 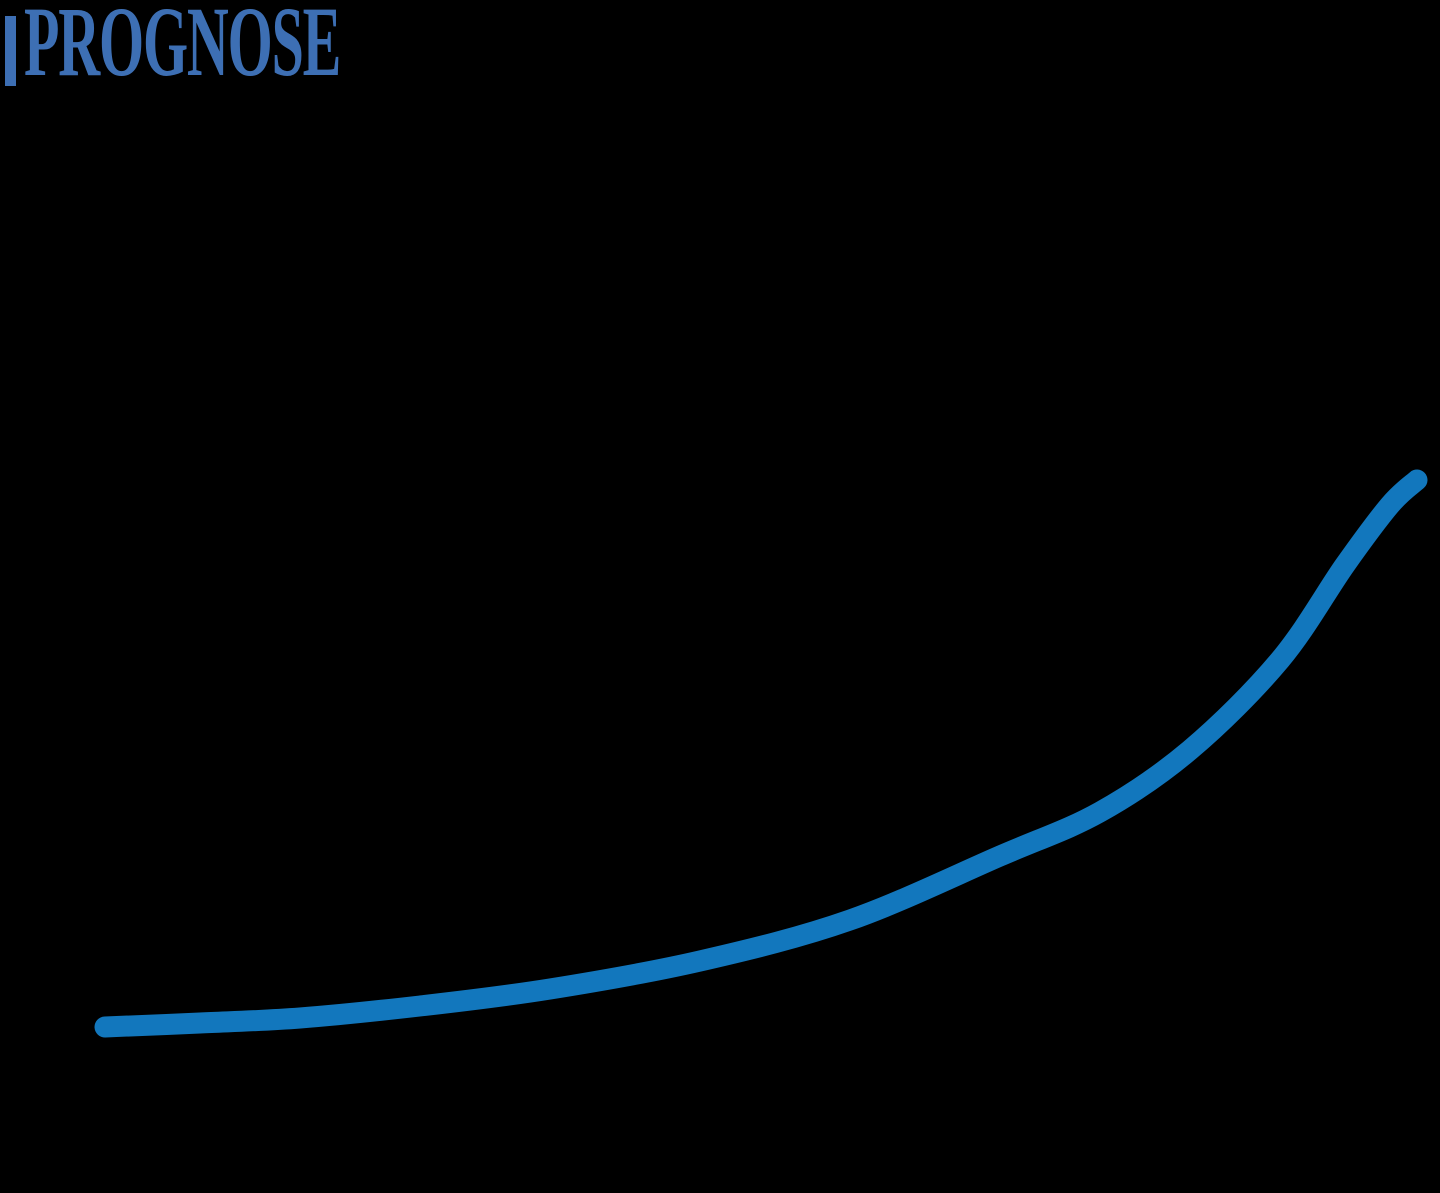 What do you see at coordinates (182, 48) in the screenshot?
I see `page-title: PROGNOSE` at bounding box center [182, 48].